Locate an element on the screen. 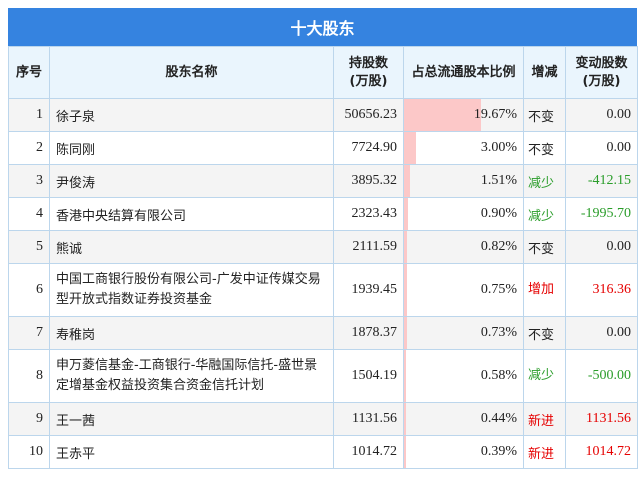  table-row: 7 寿稚岗 1878.37 0.73% 不变 0.00 is located at coordinates (323, 333).